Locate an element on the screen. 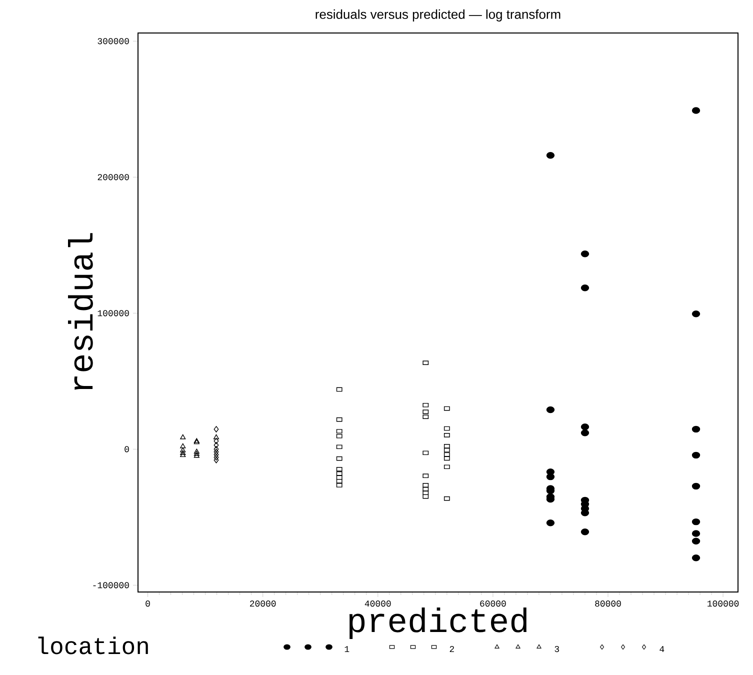  x-tick-label: 40000 is located at coordinates (377, 603).